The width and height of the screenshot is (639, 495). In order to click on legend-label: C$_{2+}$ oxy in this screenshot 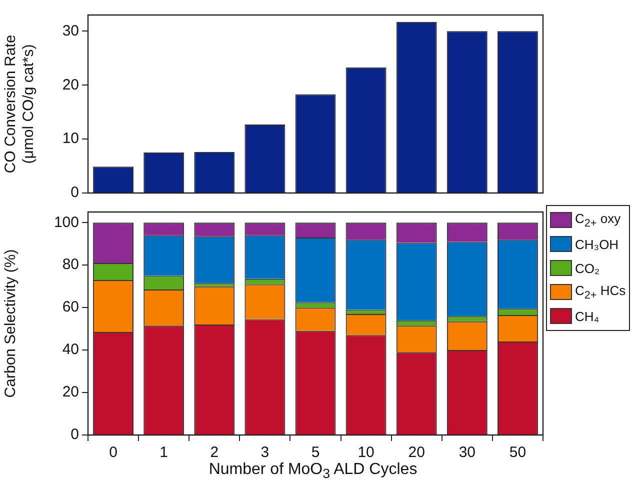, I will do `click(598, 220)`.